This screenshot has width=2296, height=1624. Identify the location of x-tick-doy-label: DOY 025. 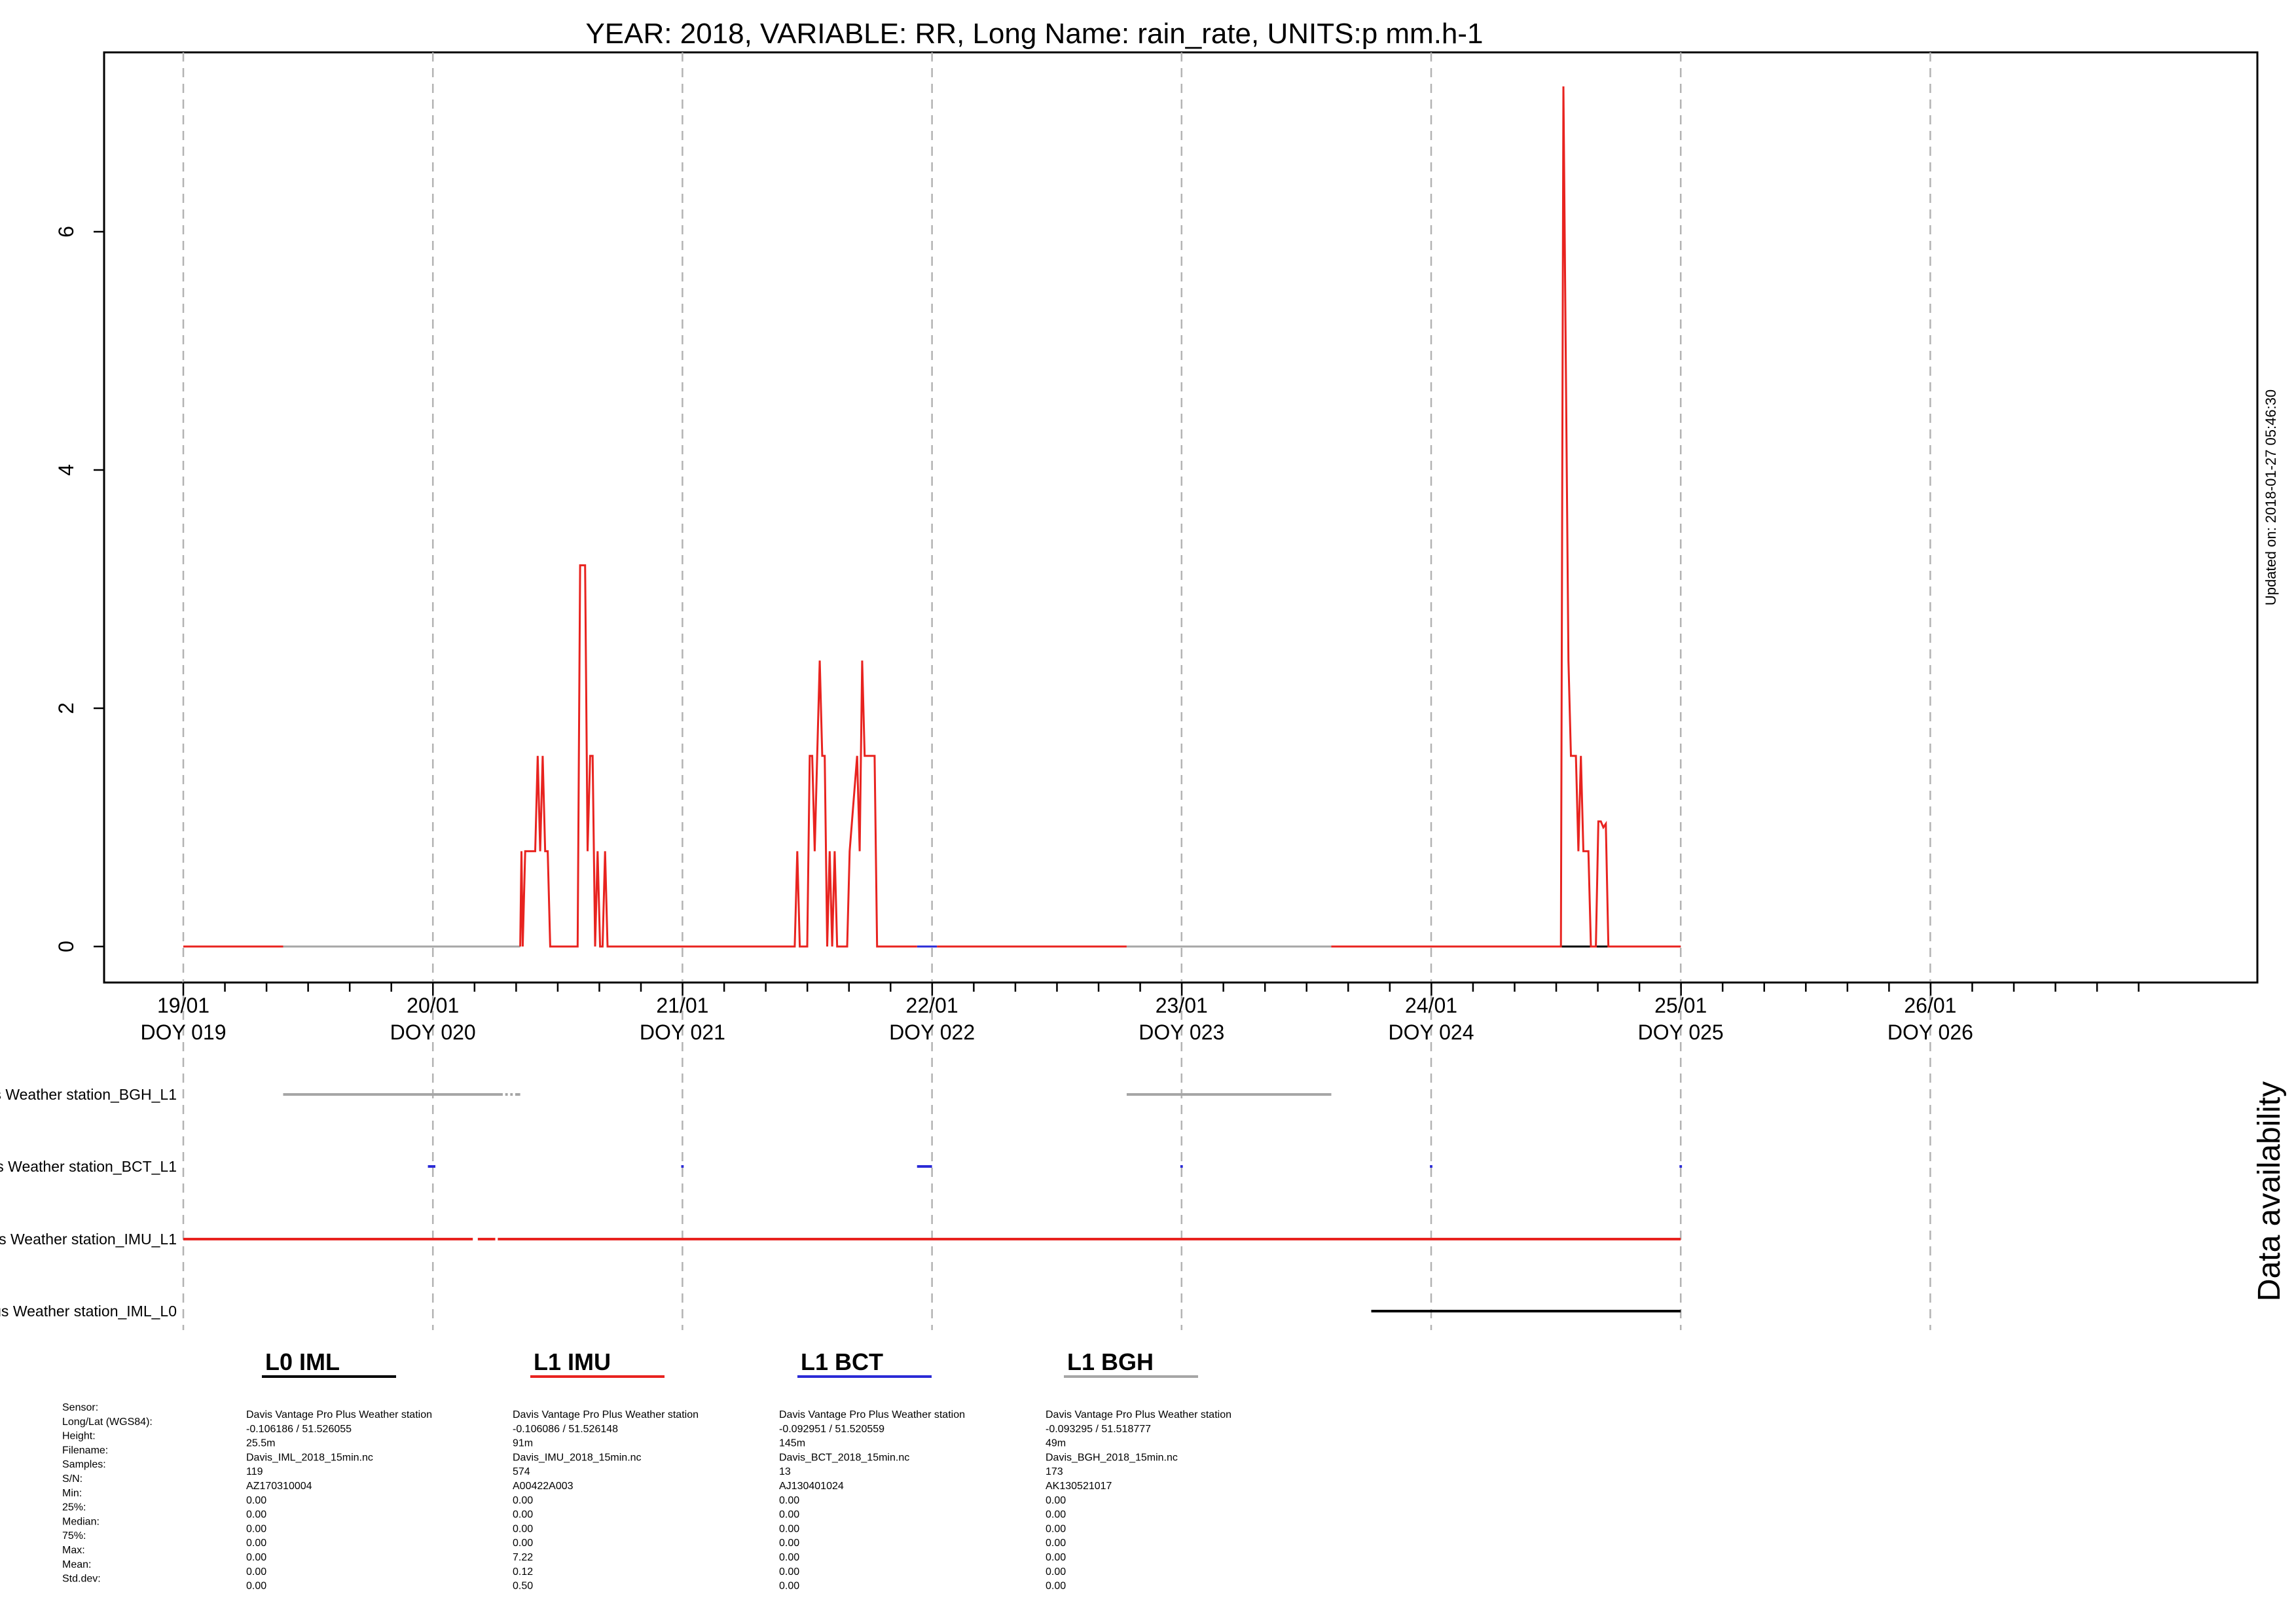
(1681, 1032).